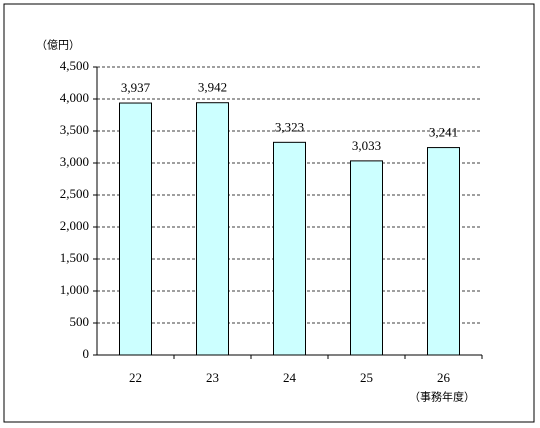 This screenshot has height=428, width=540. Describe the element at coordinates (80, 321) in the screenshot. I see `y-tick-label: 500` at that location.